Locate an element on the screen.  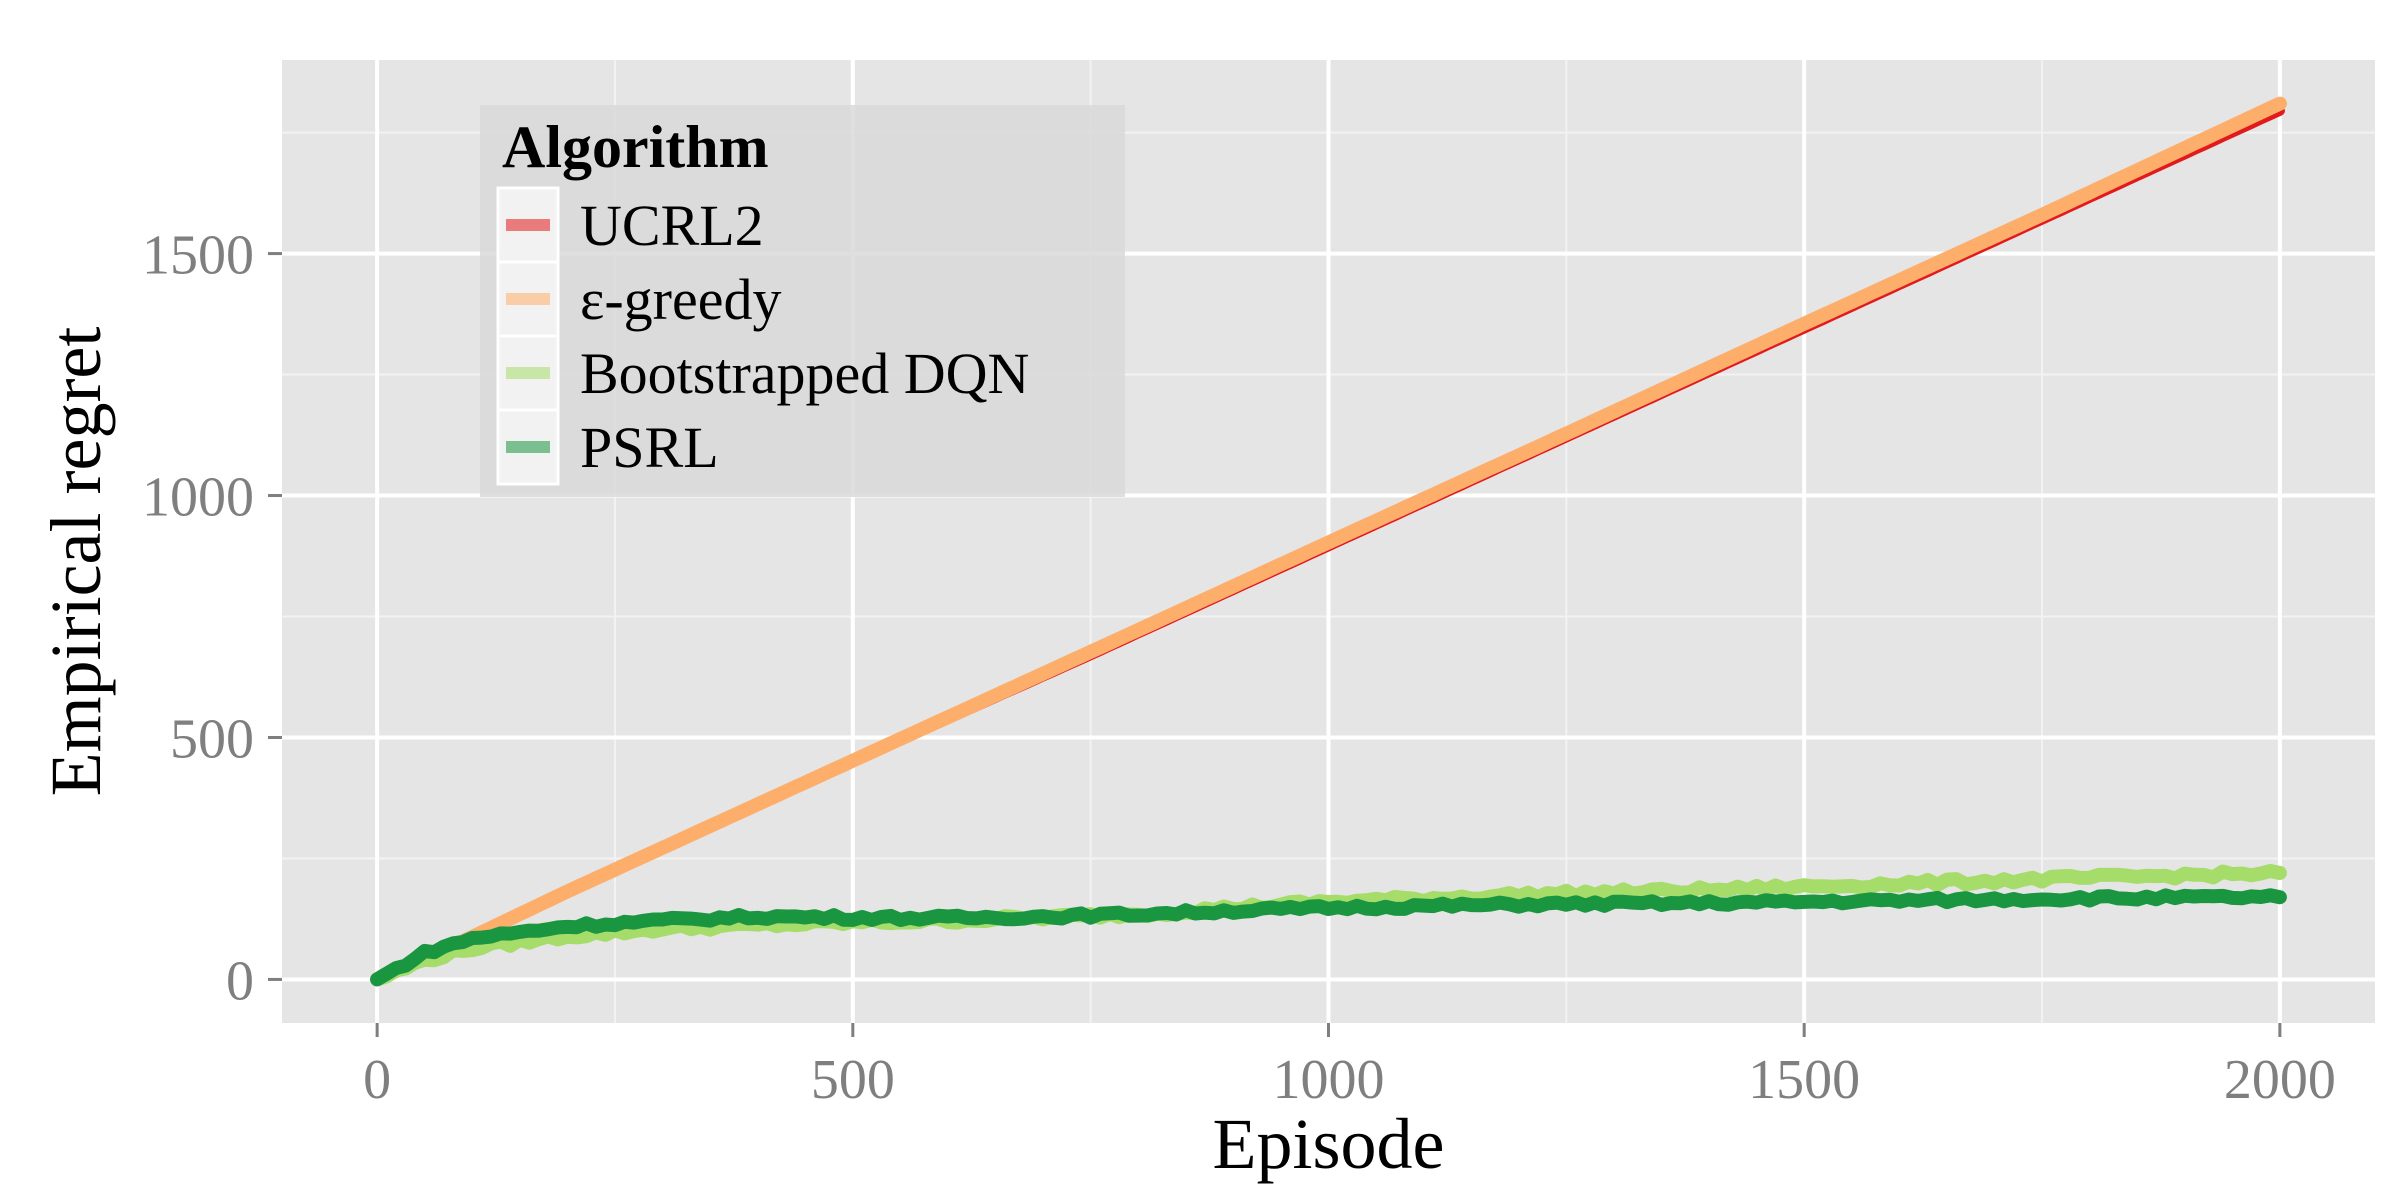
legend-label: Bootstrapped DQN is located at coordinates (804, 373).